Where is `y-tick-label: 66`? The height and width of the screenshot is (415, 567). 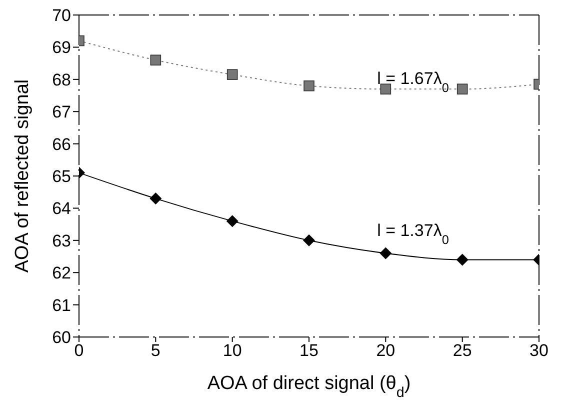 y-tick-label: 66 is located at coordinates (61, 144).